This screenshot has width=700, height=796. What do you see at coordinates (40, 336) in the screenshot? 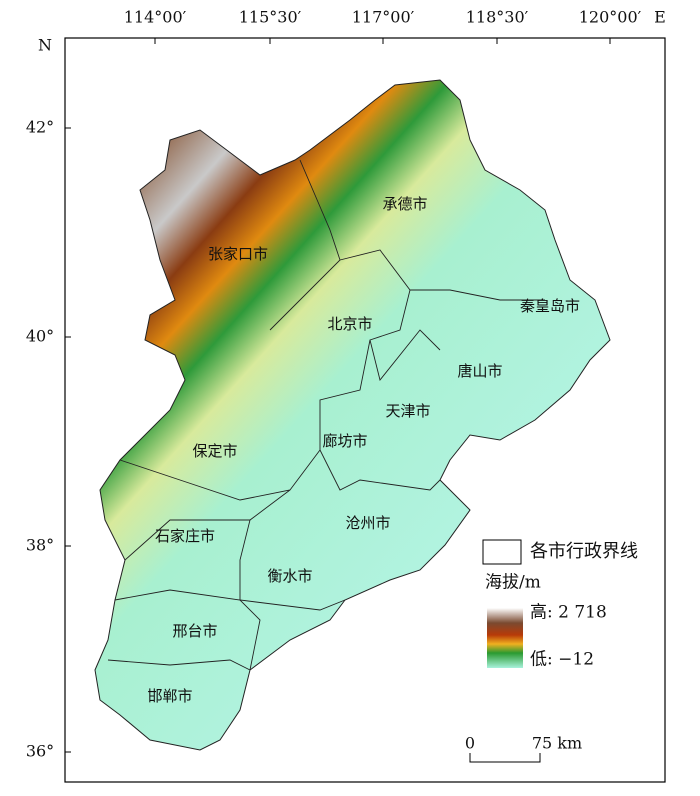
I see `latitude-label: 40°` at bounding box center [40, 336].